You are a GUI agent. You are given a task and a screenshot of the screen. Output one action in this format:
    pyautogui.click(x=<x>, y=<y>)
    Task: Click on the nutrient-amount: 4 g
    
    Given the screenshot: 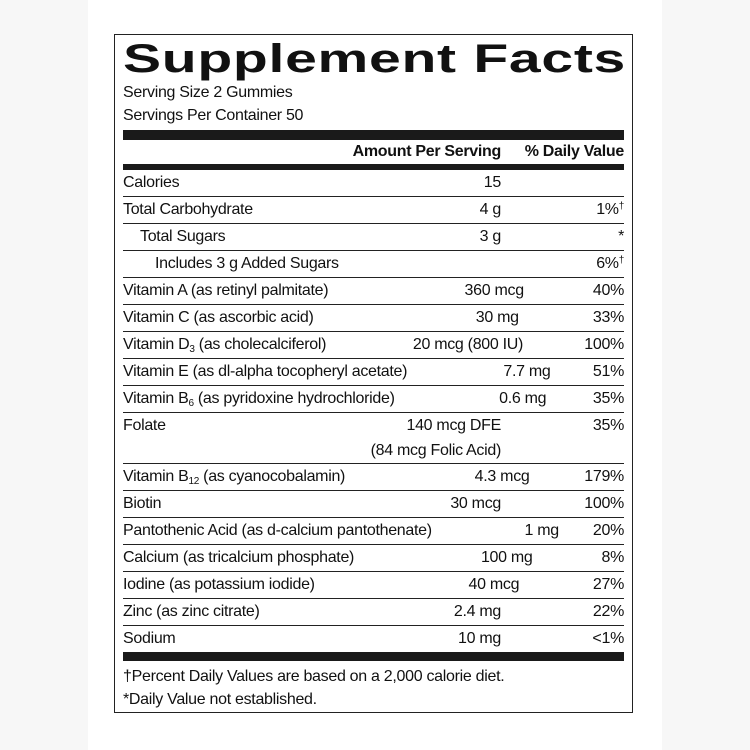 What is the action you would take?
    pyautogui.click(x=490, y=209)
    